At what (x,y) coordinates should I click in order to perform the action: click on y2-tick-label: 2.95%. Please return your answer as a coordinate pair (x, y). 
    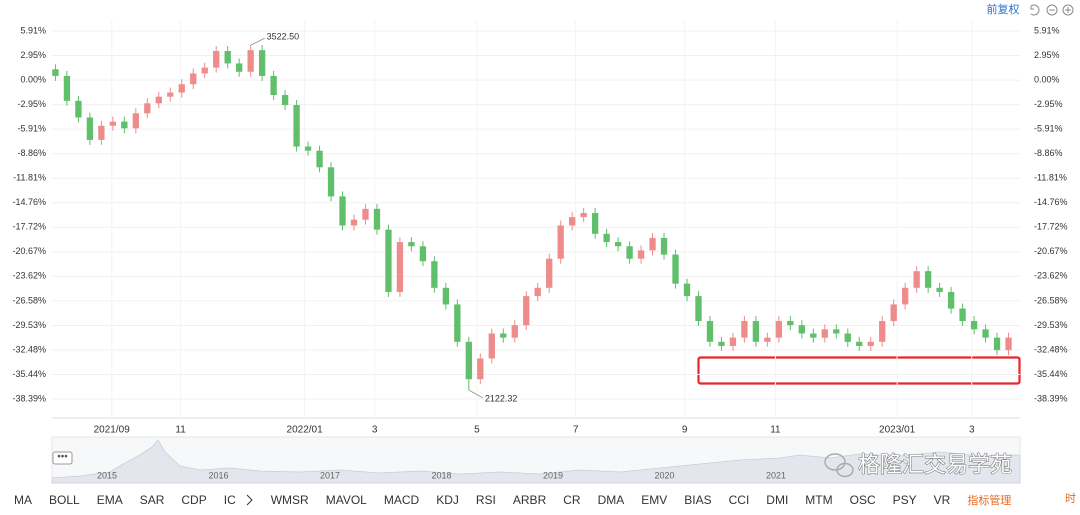
    Looking at the image, I should click on (1047, 55).